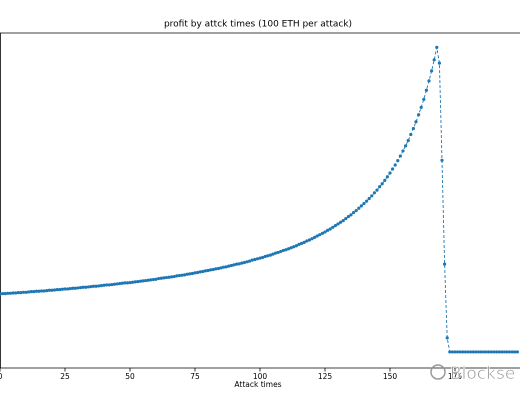  I want to click on x-tick-label: 150, so click(390, 376).